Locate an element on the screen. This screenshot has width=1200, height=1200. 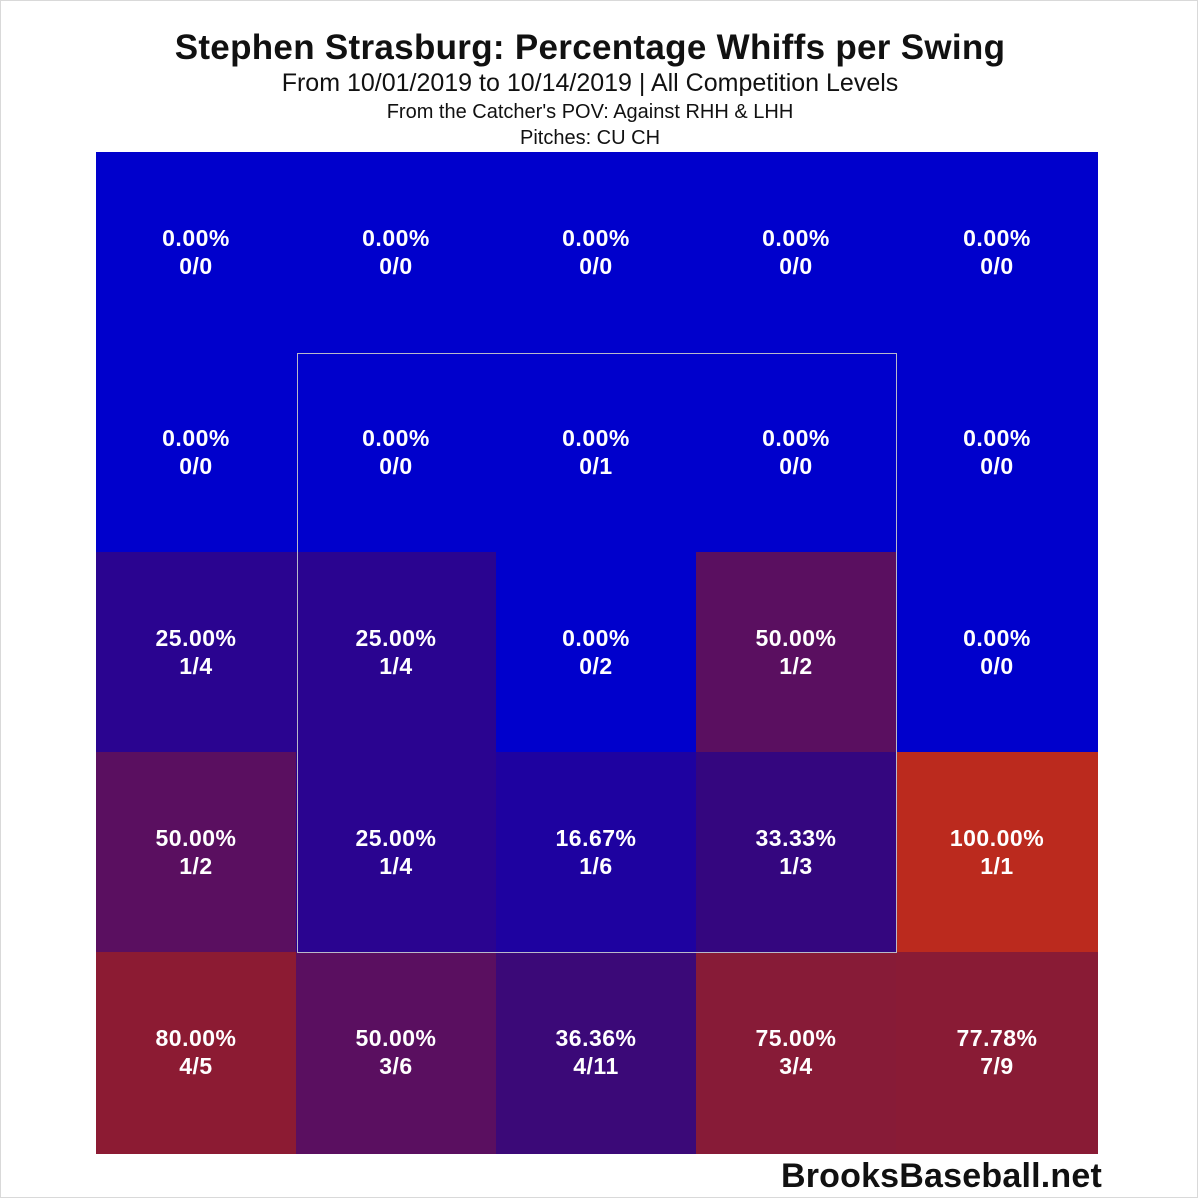
heatmap-cell: 0.00% 0/2 is located at coordinates (596, 652).